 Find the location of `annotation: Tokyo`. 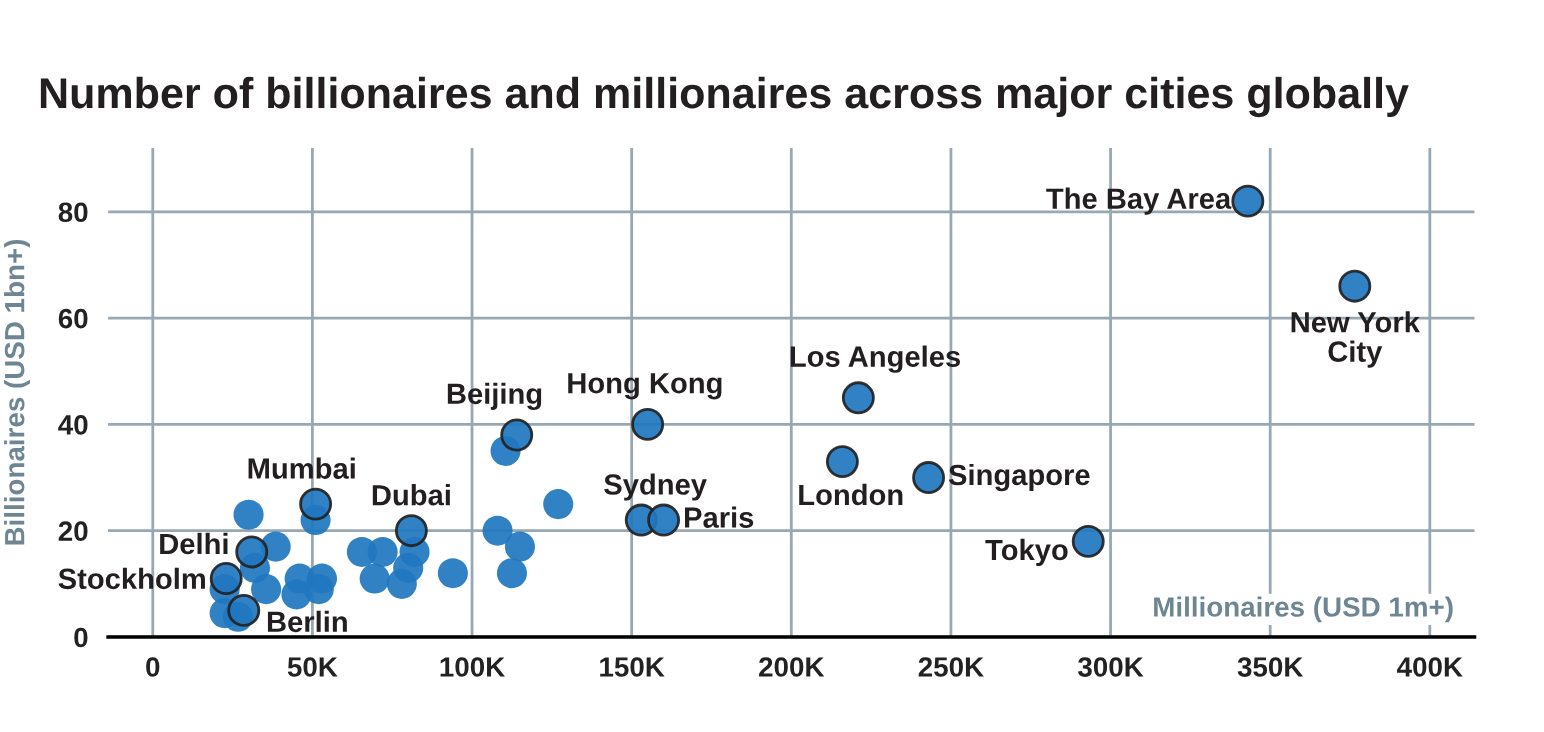

annotation: Tokyo is located at coordinates (1026, 552).